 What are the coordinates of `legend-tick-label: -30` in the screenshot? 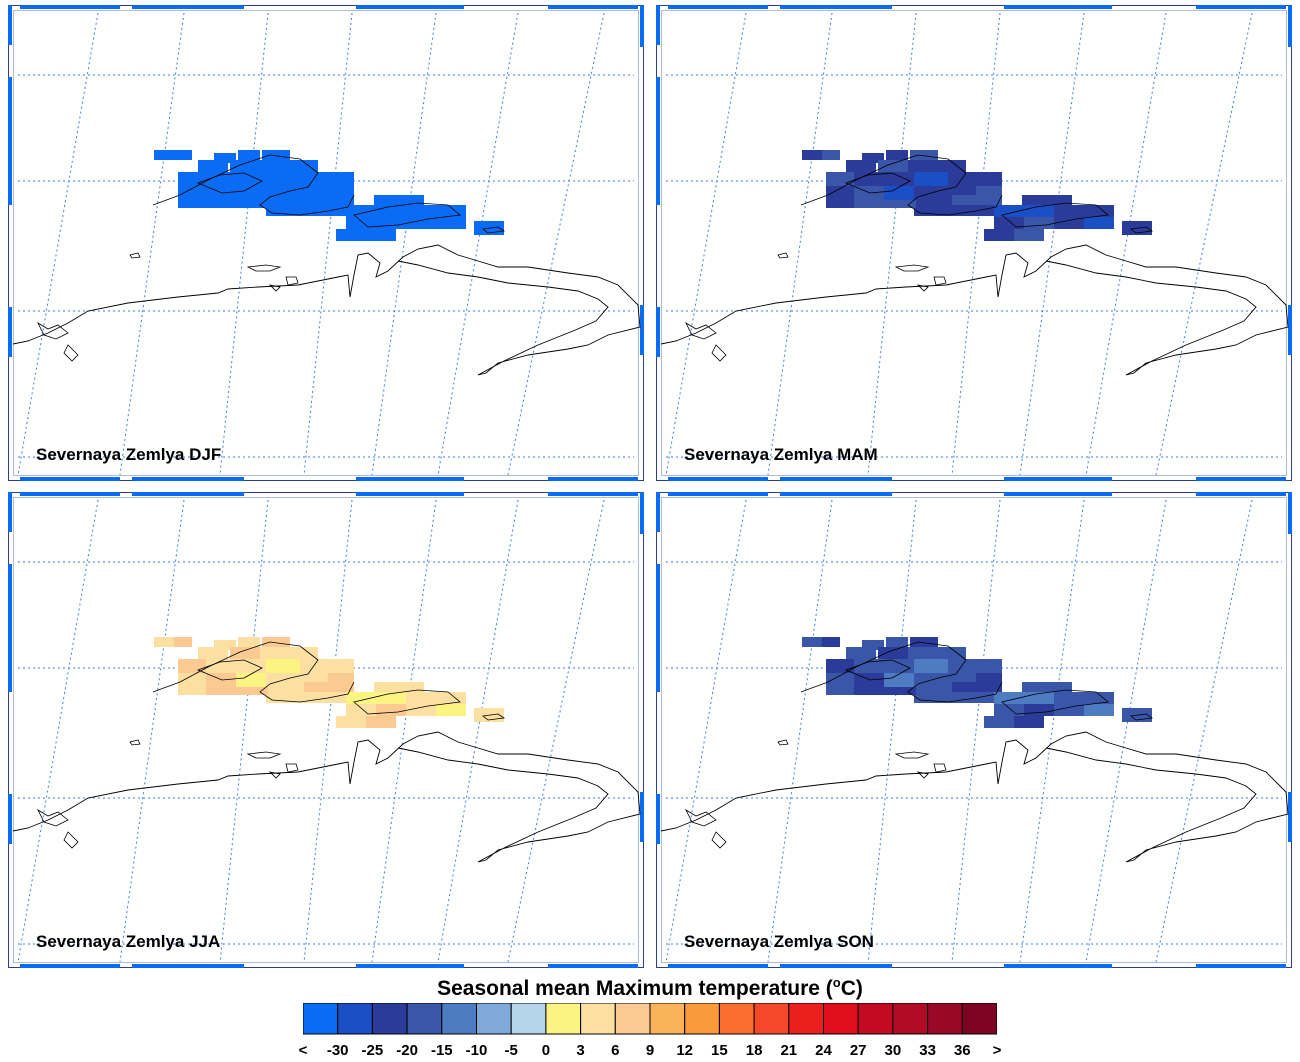 It's located at (337, 1050).